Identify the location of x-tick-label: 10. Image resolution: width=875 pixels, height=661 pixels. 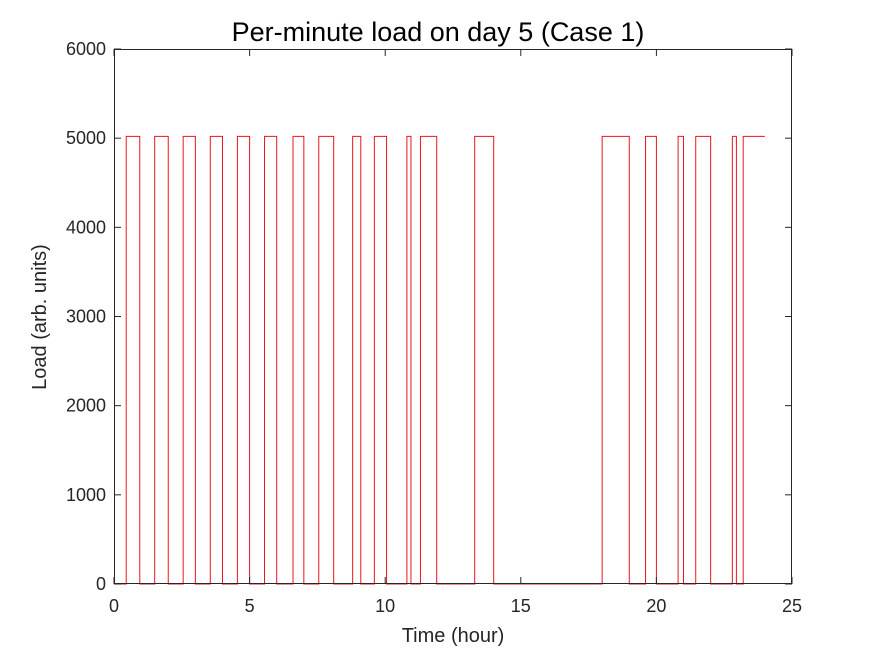
(385, 606).